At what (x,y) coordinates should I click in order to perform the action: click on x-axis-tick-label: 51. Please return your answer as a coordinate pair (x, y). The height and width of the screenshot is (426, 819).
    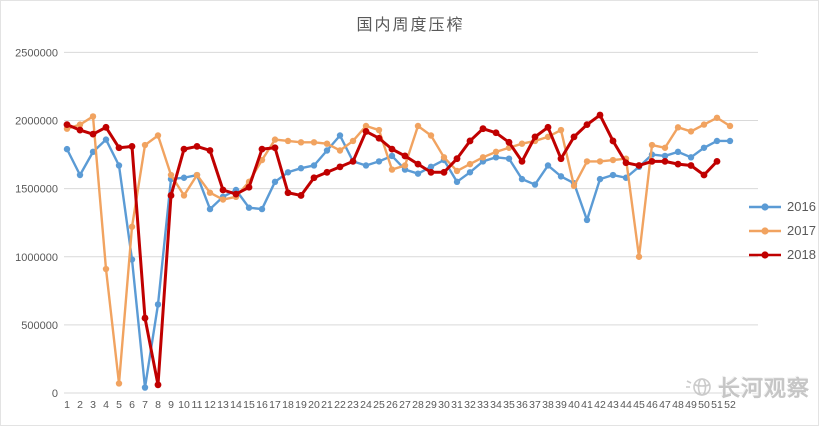
    Looking at the image, I should click on (717, 405).